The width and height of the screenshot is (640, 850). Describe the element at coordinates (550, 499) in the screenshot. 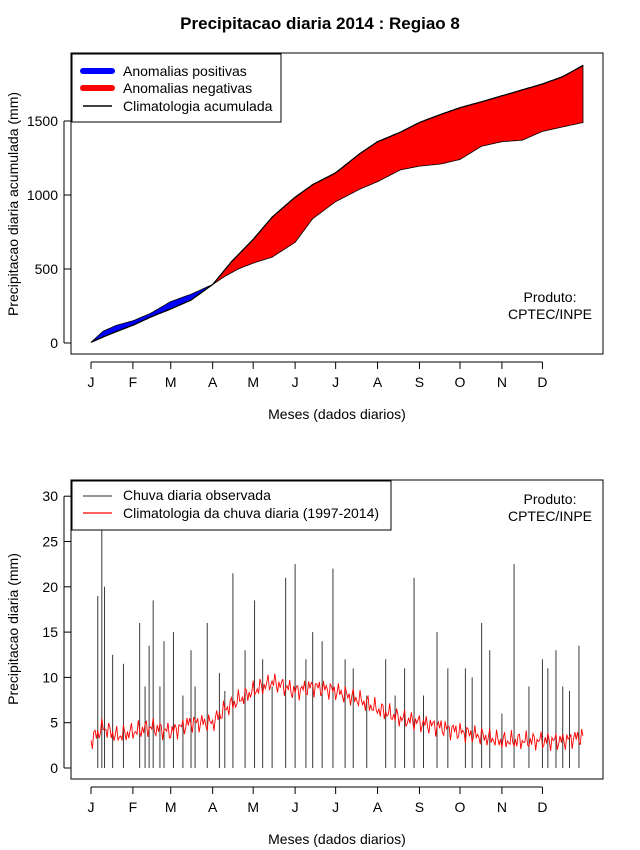

I see `bottom-annotation-line-1: Produto:` at that location.